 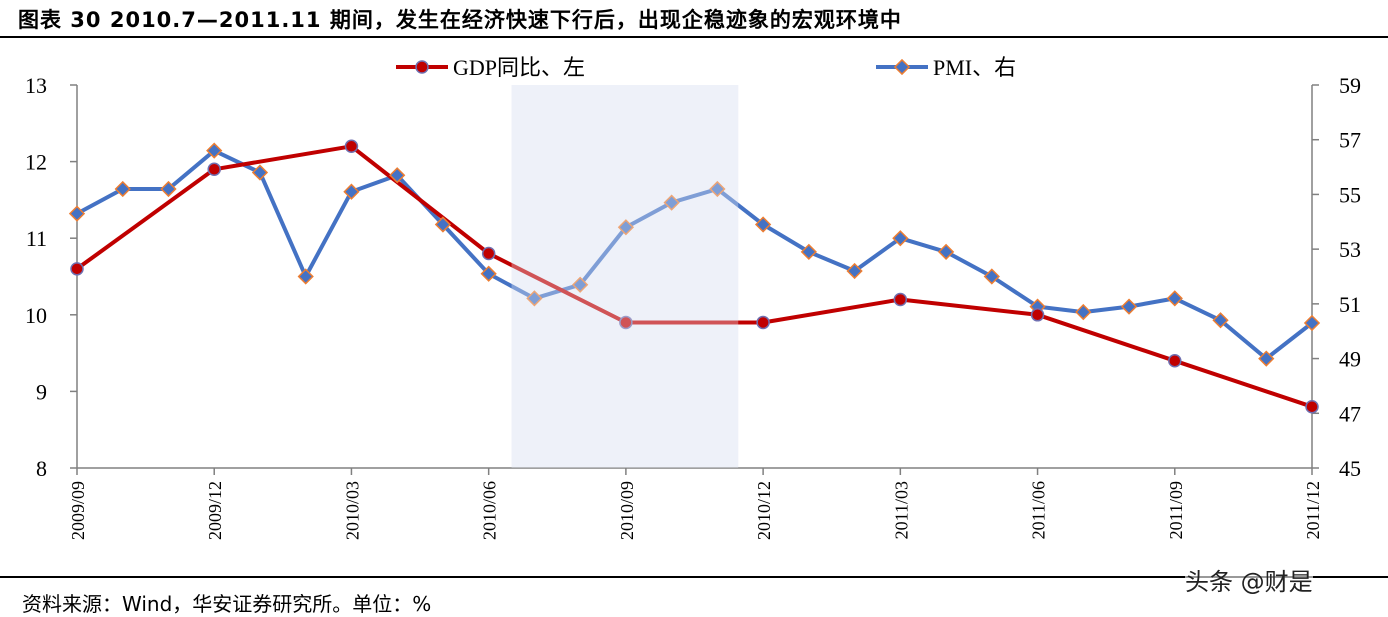 What do you see at coordinates (706, 67) in the screenshot?
I see `legend: GDP同比、左 PMI、右` at bounding box center [706, 67].